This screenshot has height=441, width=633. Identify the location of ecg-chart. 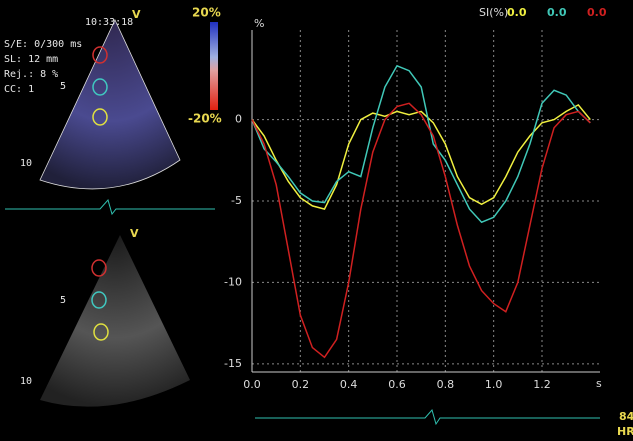
(427, 417).